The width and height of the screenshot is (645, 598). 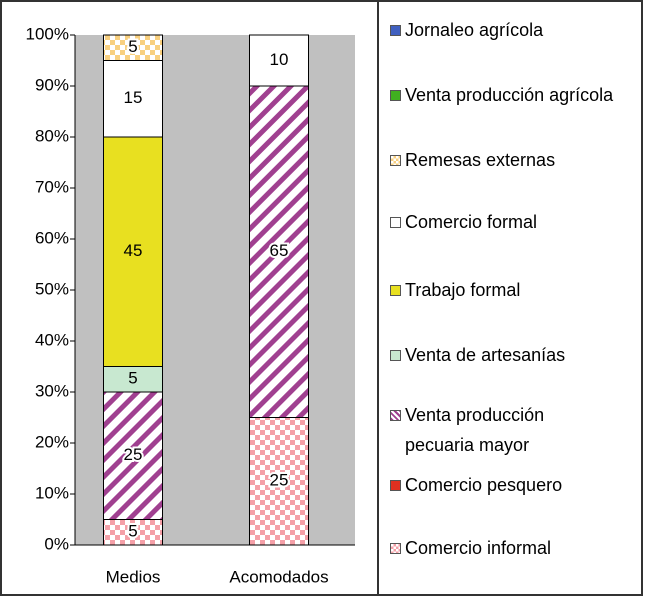 What do you see at coordinates (52, 237) in the screenshot?
I see `y-tick-label: 60%` at bounding box center [52, 237].